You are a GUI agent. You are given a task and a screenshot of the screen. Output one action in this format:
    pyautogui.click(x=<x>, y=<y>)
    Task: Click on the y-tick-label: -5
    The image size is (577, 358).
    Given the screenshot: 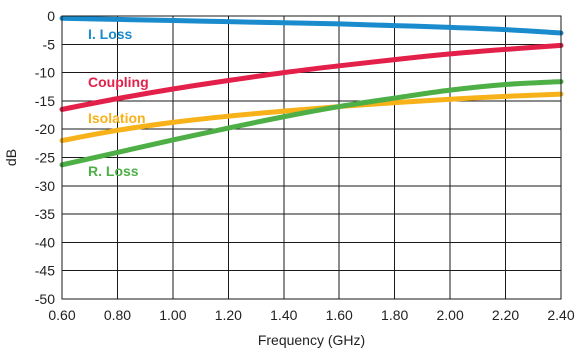 What is the action you would take?
    pyautogui.click(x=49, y=44)
    